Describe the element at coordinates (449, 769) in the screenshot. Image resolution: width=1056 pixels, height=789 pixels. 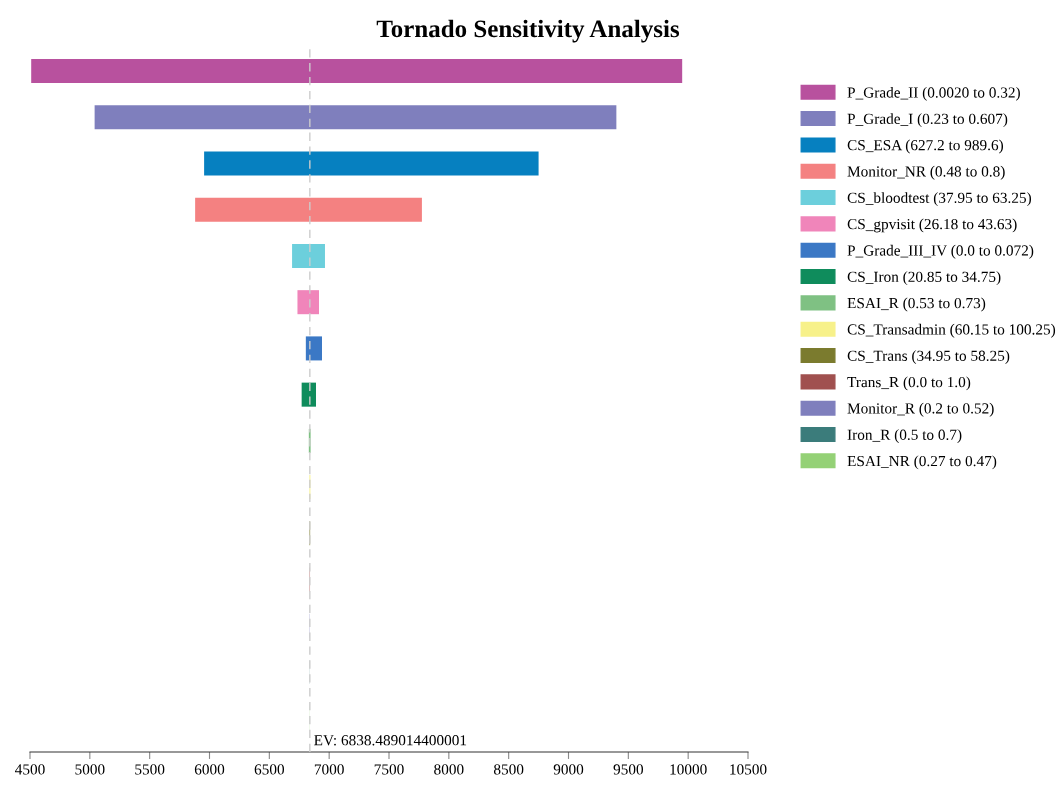
I see `x-tick-label: 8000` at that location.